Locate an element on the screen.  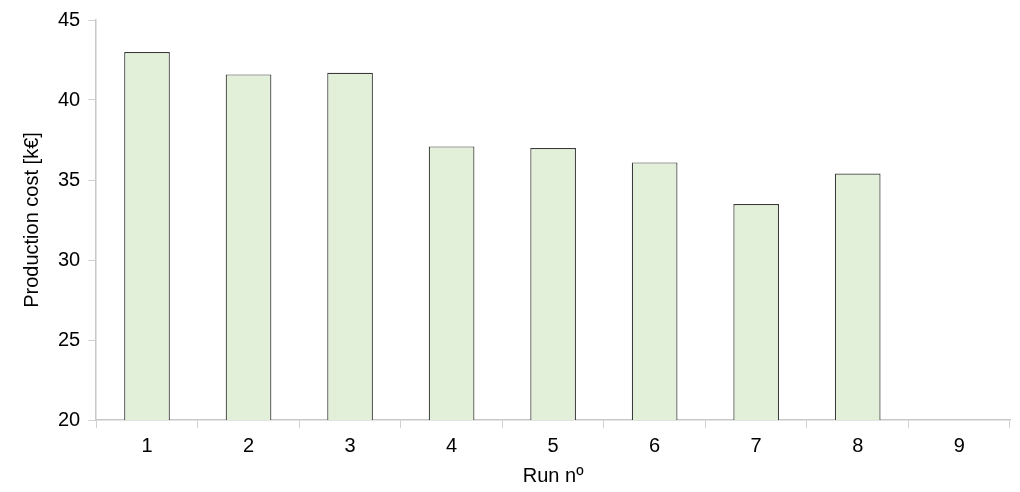
y-tick-label: 30 is located at coordinates (69, 258).